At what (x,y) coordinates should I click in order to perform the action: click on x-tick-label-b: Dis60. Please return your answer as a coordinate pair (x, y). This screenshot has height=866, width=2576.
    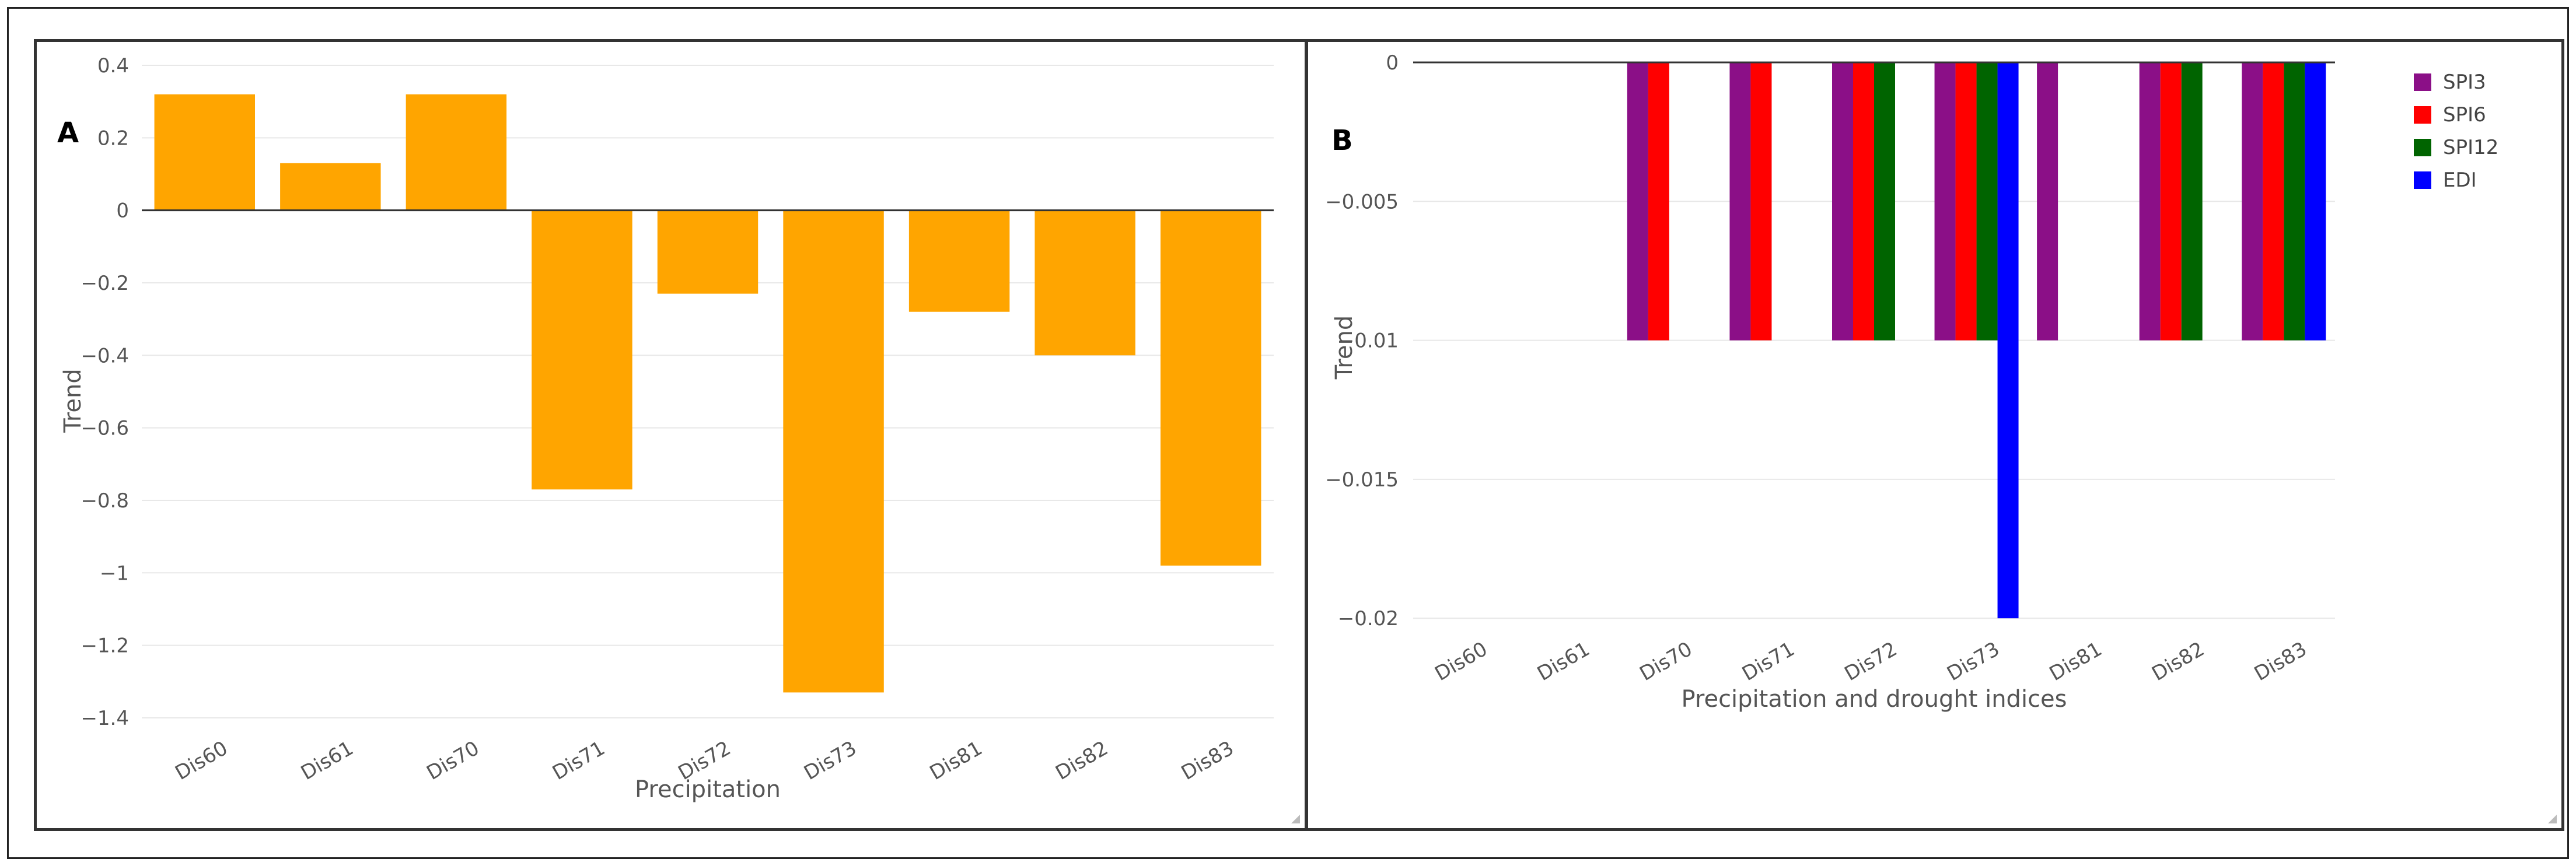
    Looking at the image, I should click on (1461, 661).